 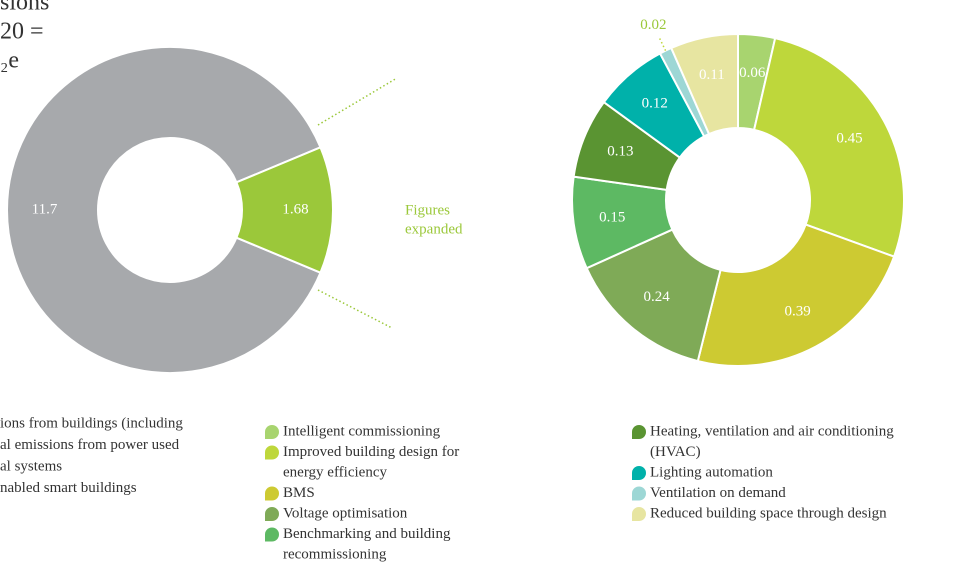 I want to click on legend-label: Voltage optimisation, so click(x=345, y=513).